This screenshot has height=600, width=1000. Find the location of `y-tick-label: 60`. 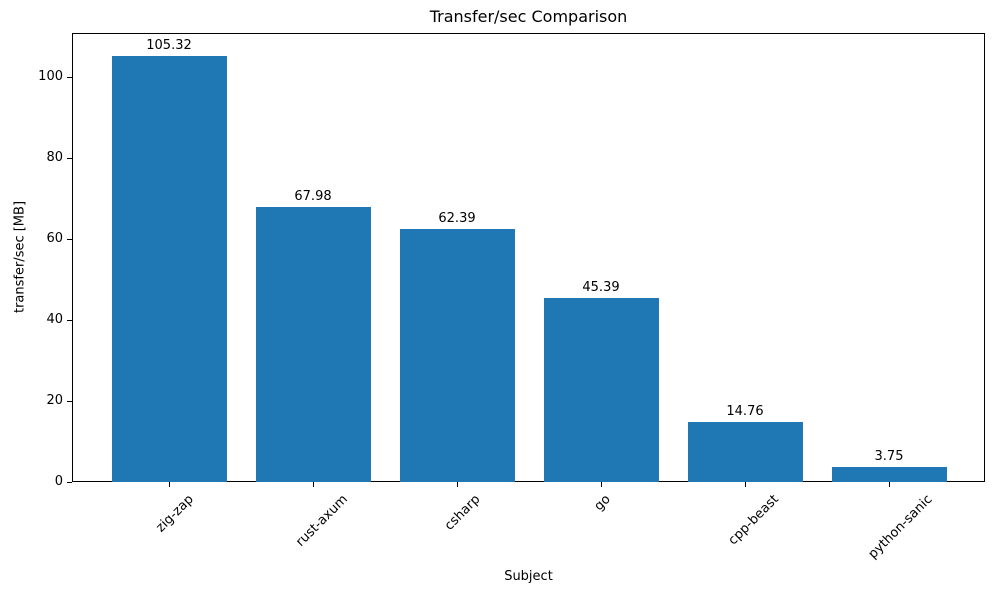

y-tick-label: 60 is located at coordinates (54, 239).